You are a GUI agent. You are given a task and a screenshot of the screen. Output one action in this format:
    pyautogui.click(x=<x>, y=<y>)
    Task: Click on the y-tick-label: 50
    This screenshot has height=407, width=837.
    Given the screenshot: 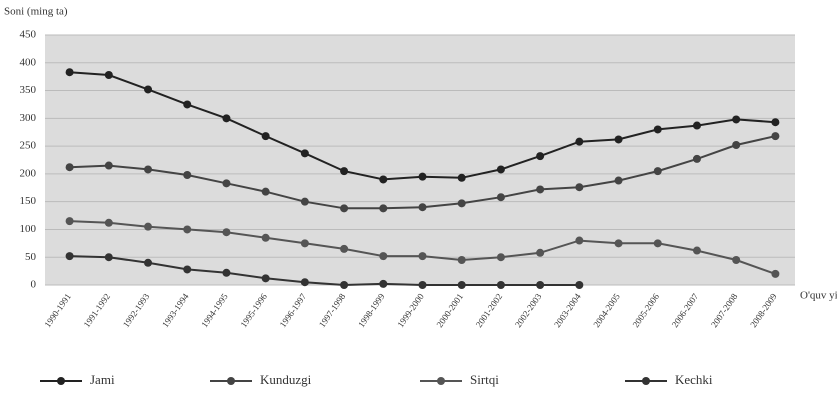 What is the action you would take?
    pyautogui.click(x=31, y=257)
    